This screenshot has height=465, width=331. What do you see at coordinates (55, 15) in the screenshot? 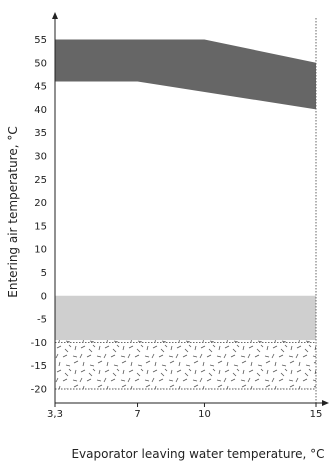
I see `y-axis-arrow` at bounding box center [55, 15].